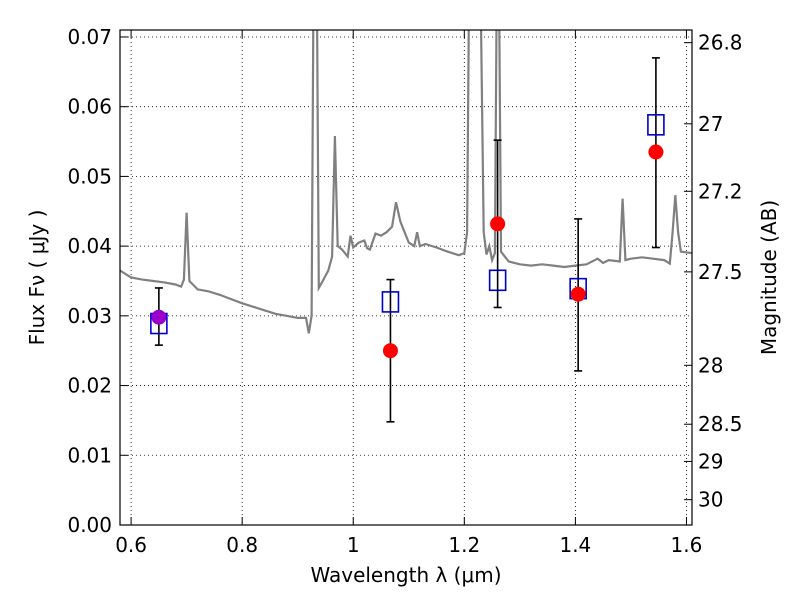  I want to click on right-tick-label: 27.5, so click(720, 272).